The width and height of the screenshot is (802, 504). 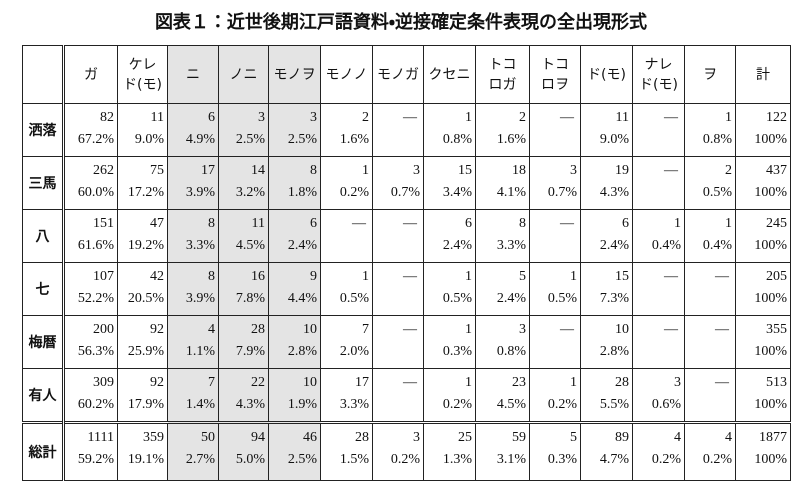 What do you see at coordinates (710, 236) in the screenshot?
I see `cell: 1 0.4%` at bounding box center [710, 236].